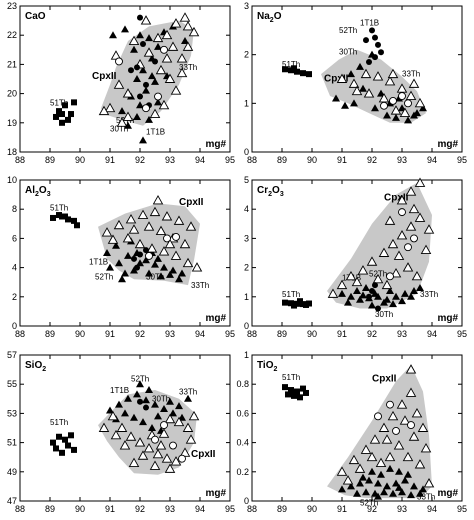 The height and width of the screenshot is (520, 474). Describe the element at coordinates (59, 102) in the screenshot. I see `sample-label: 51Th` at that location.